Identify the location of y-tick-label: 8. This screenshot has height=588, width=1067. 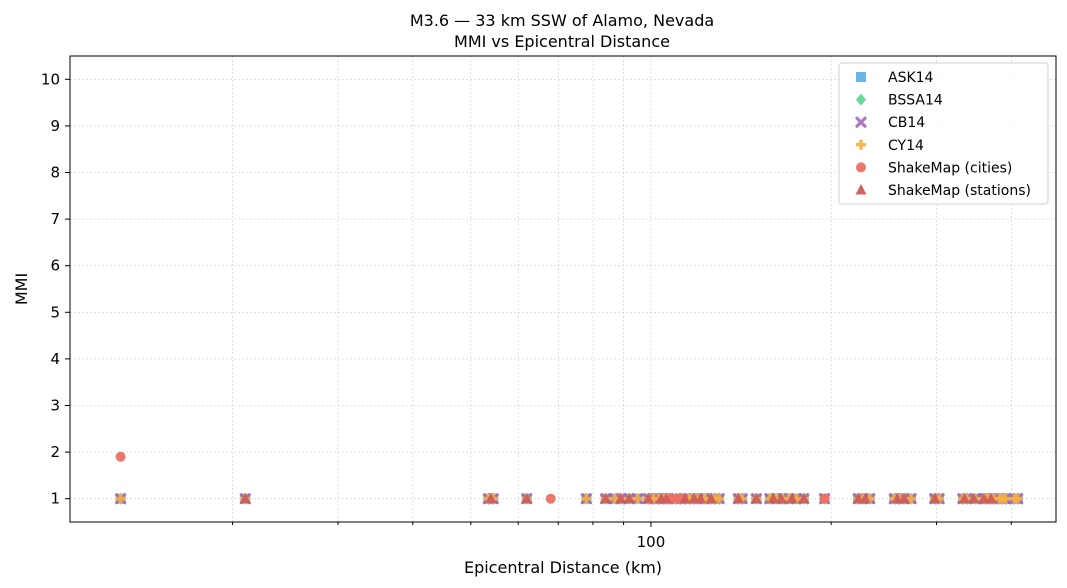
(55, 173).